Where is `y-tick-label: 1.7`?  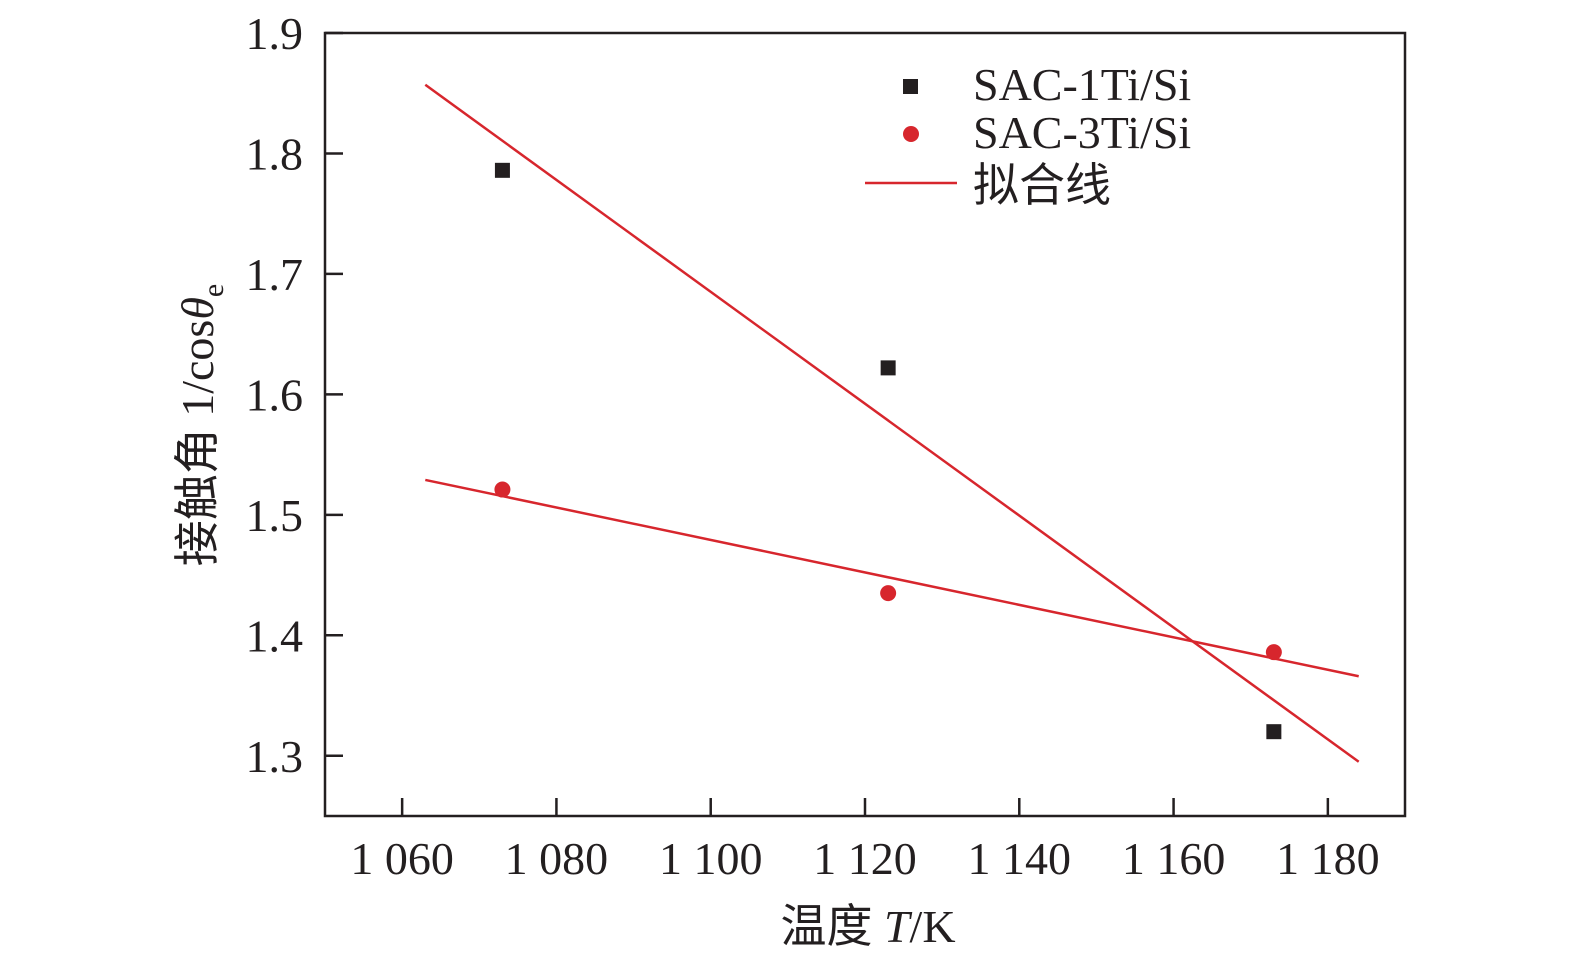 y-tick-label: 1.7 is located at coordinates (275, 274).